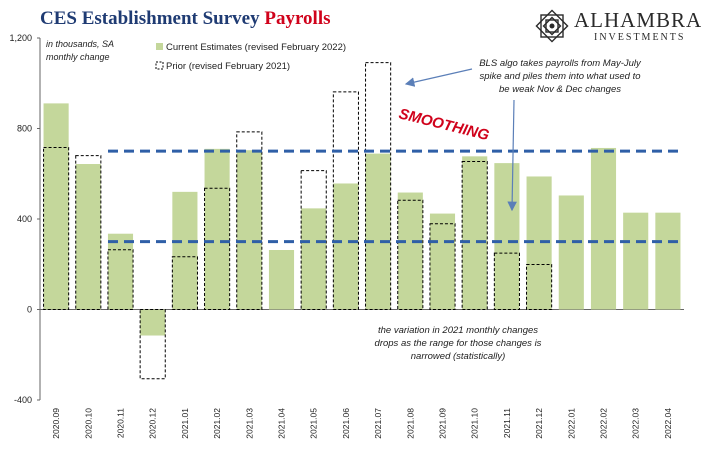  What do you see at coordinates (560, 89) in the screenshot?
I see `bls-note-line: be weak Nov & Dec changes` at bounding box center [560, 89].